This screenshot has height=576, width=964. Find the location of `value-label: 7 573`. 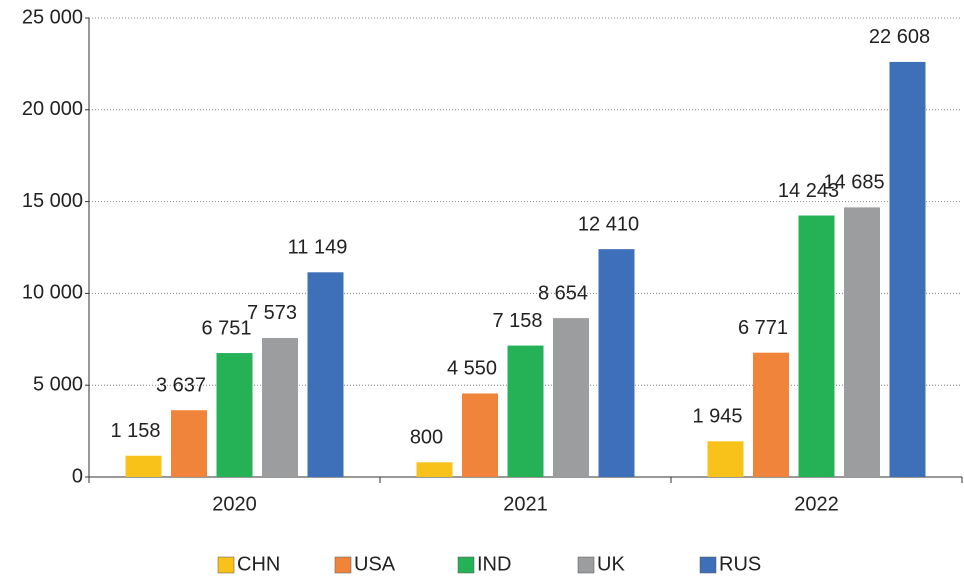

value-label: 7 573 is located at coordinates (272, 313).